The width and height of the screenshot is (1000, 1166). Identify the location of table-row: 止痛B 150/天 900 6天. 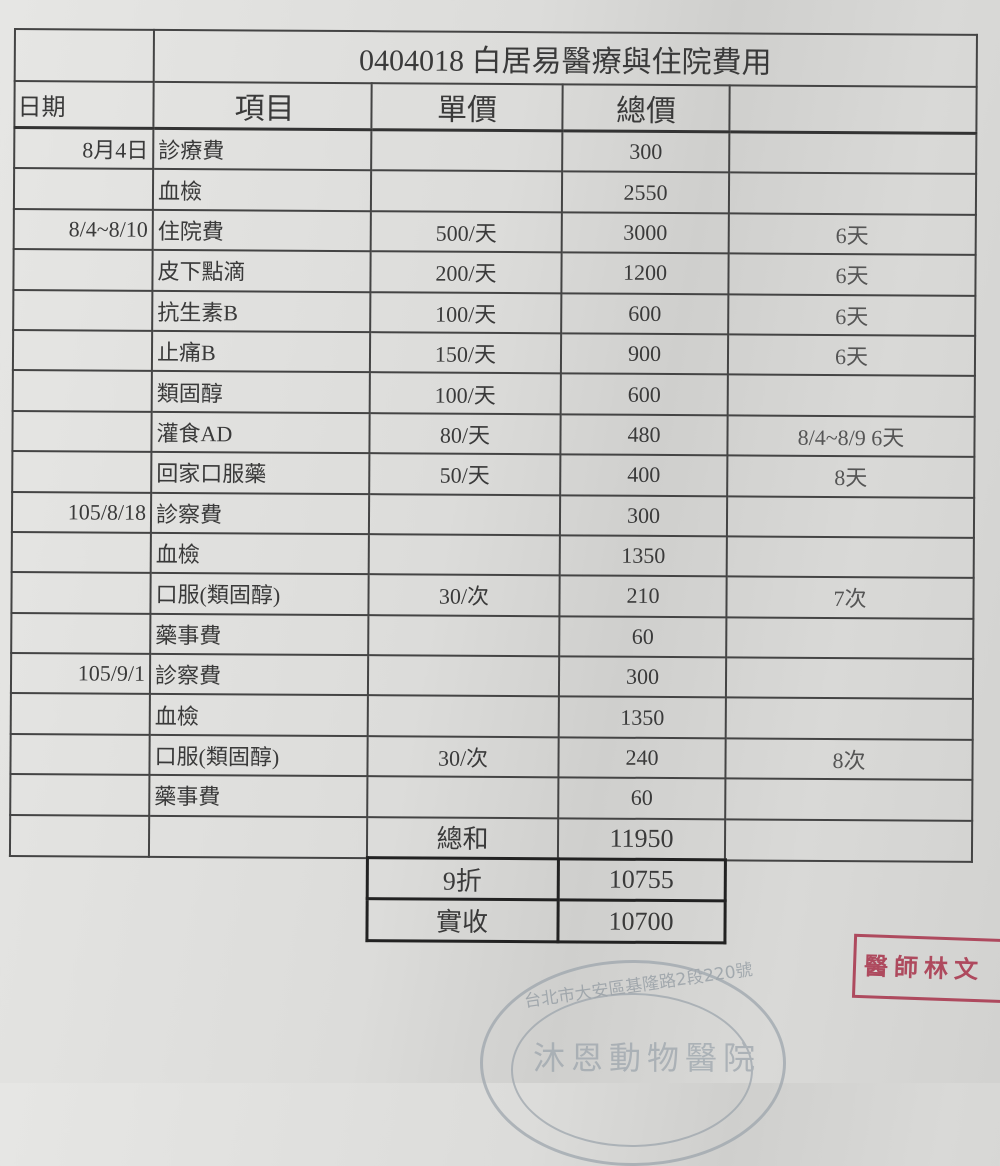
(494, 353).